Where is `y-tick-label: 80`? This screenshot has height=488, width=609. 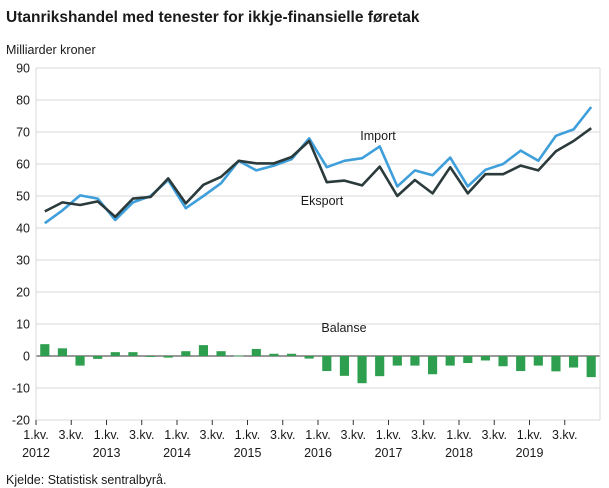 y-tick-label: 80 is located at coordinates (23, 101).